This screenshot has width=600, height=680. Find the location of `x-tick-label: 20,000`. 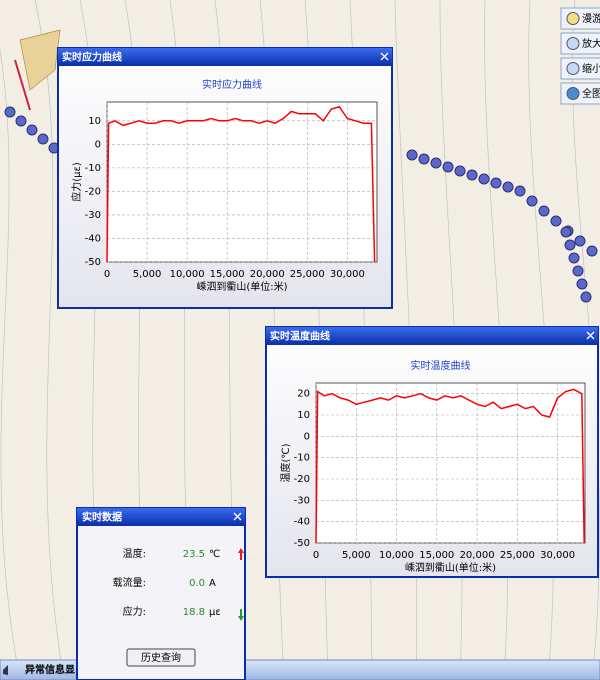

x-tick-label: 20,000 is located at coordinates (477, 555).